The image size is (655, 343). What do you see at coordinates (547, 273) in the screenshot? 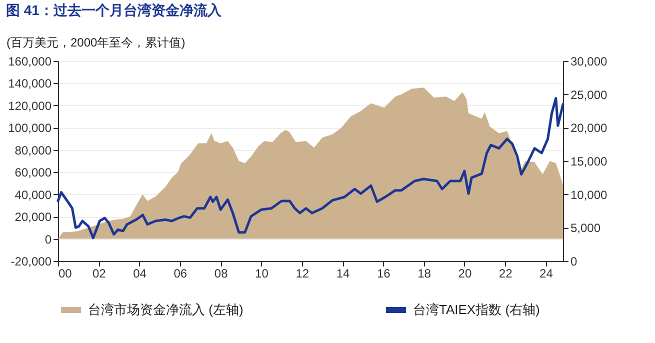
I see `x-tick-label: 24` at bounding box center [547, 273].